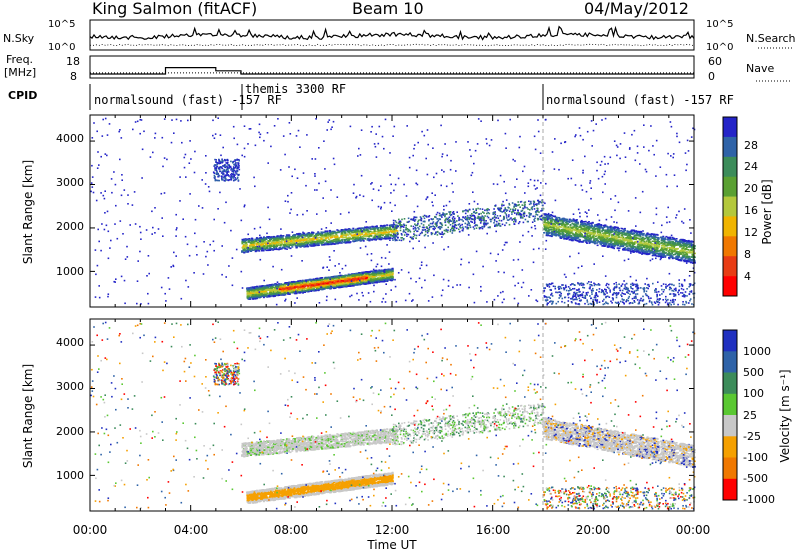  Describe the element at coordinates (399, 36) in the screenshot. I see `noise-panel: N.Sky N.Search 10^5 10^0 10^5 10^0` at that location.